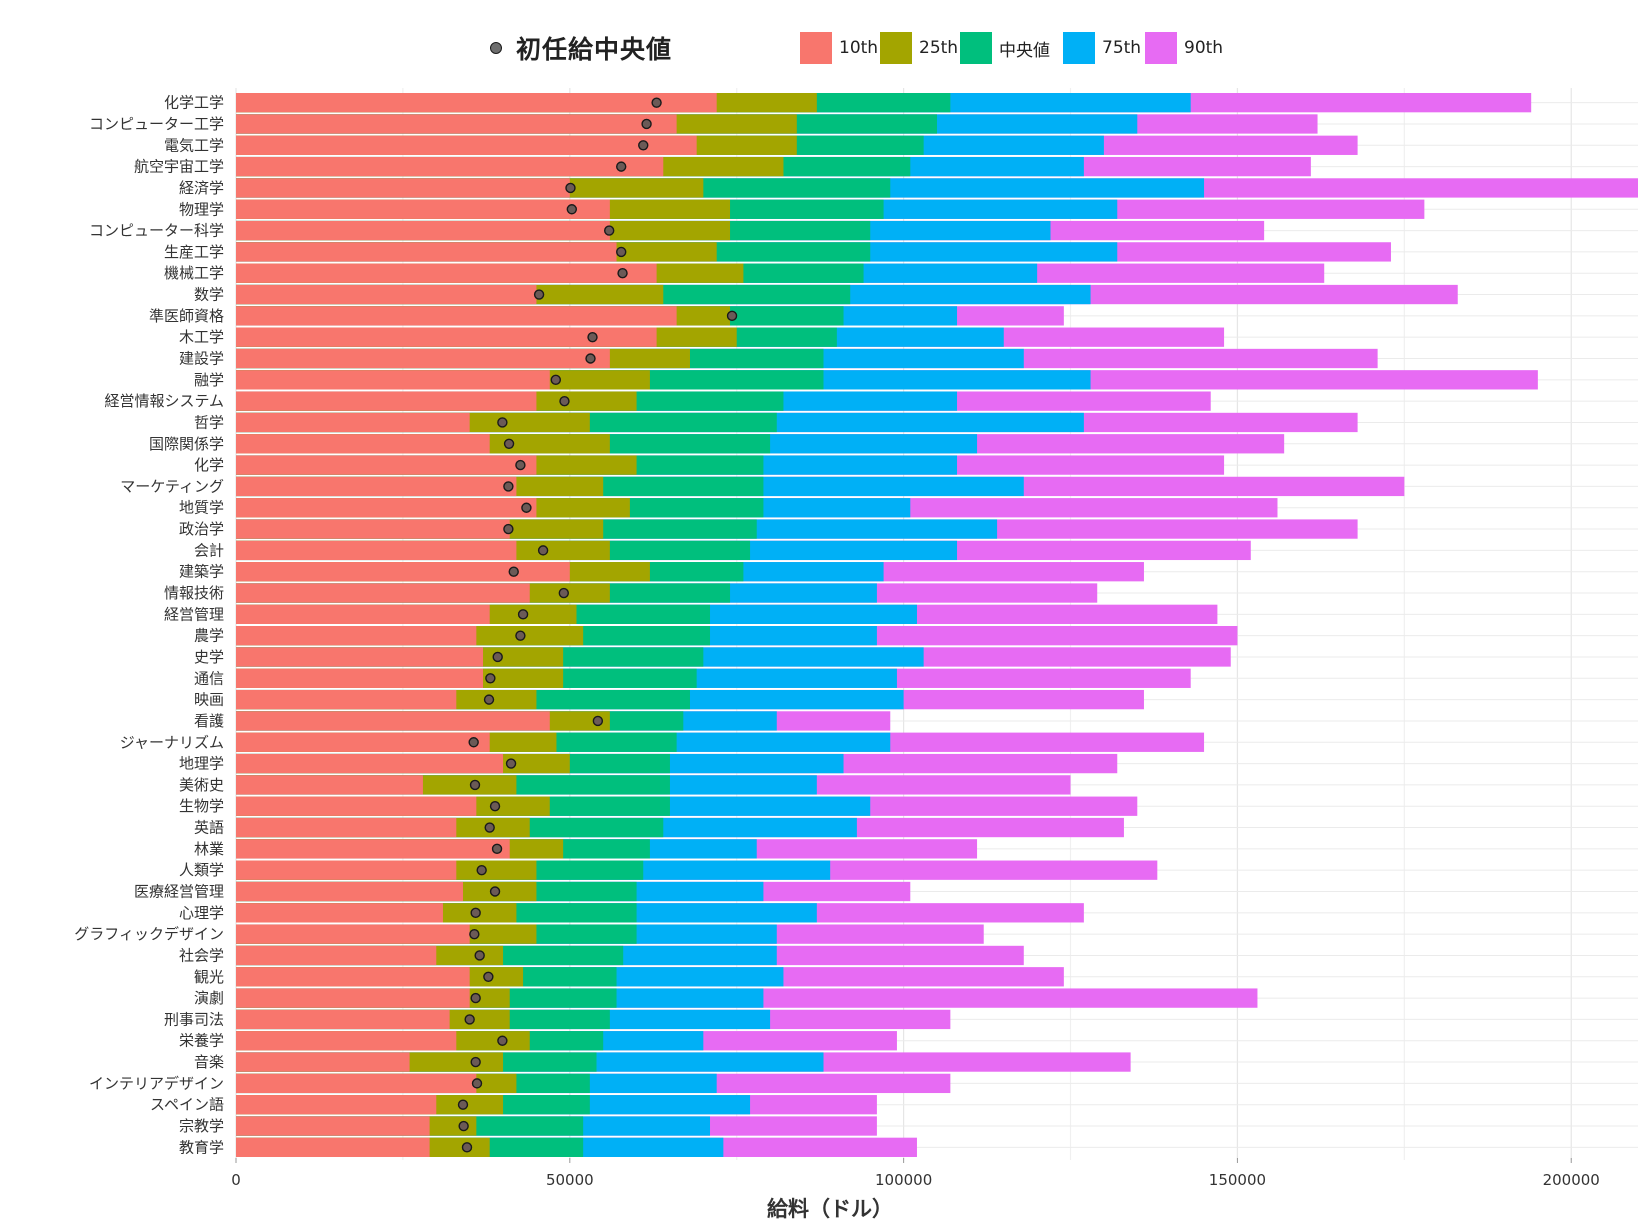  I want to click on y-tick-label: 社会学, so click(201, 955).